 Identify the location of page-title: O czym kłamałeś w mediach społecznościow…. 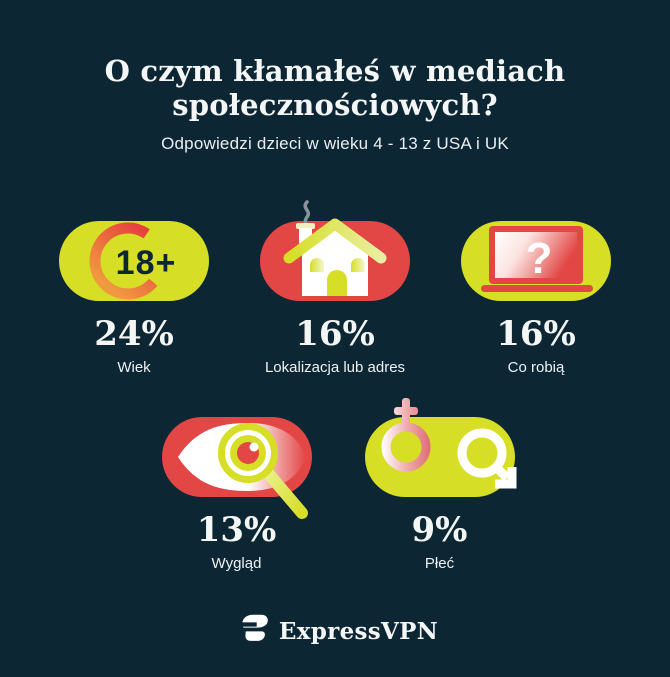
(335, 88).